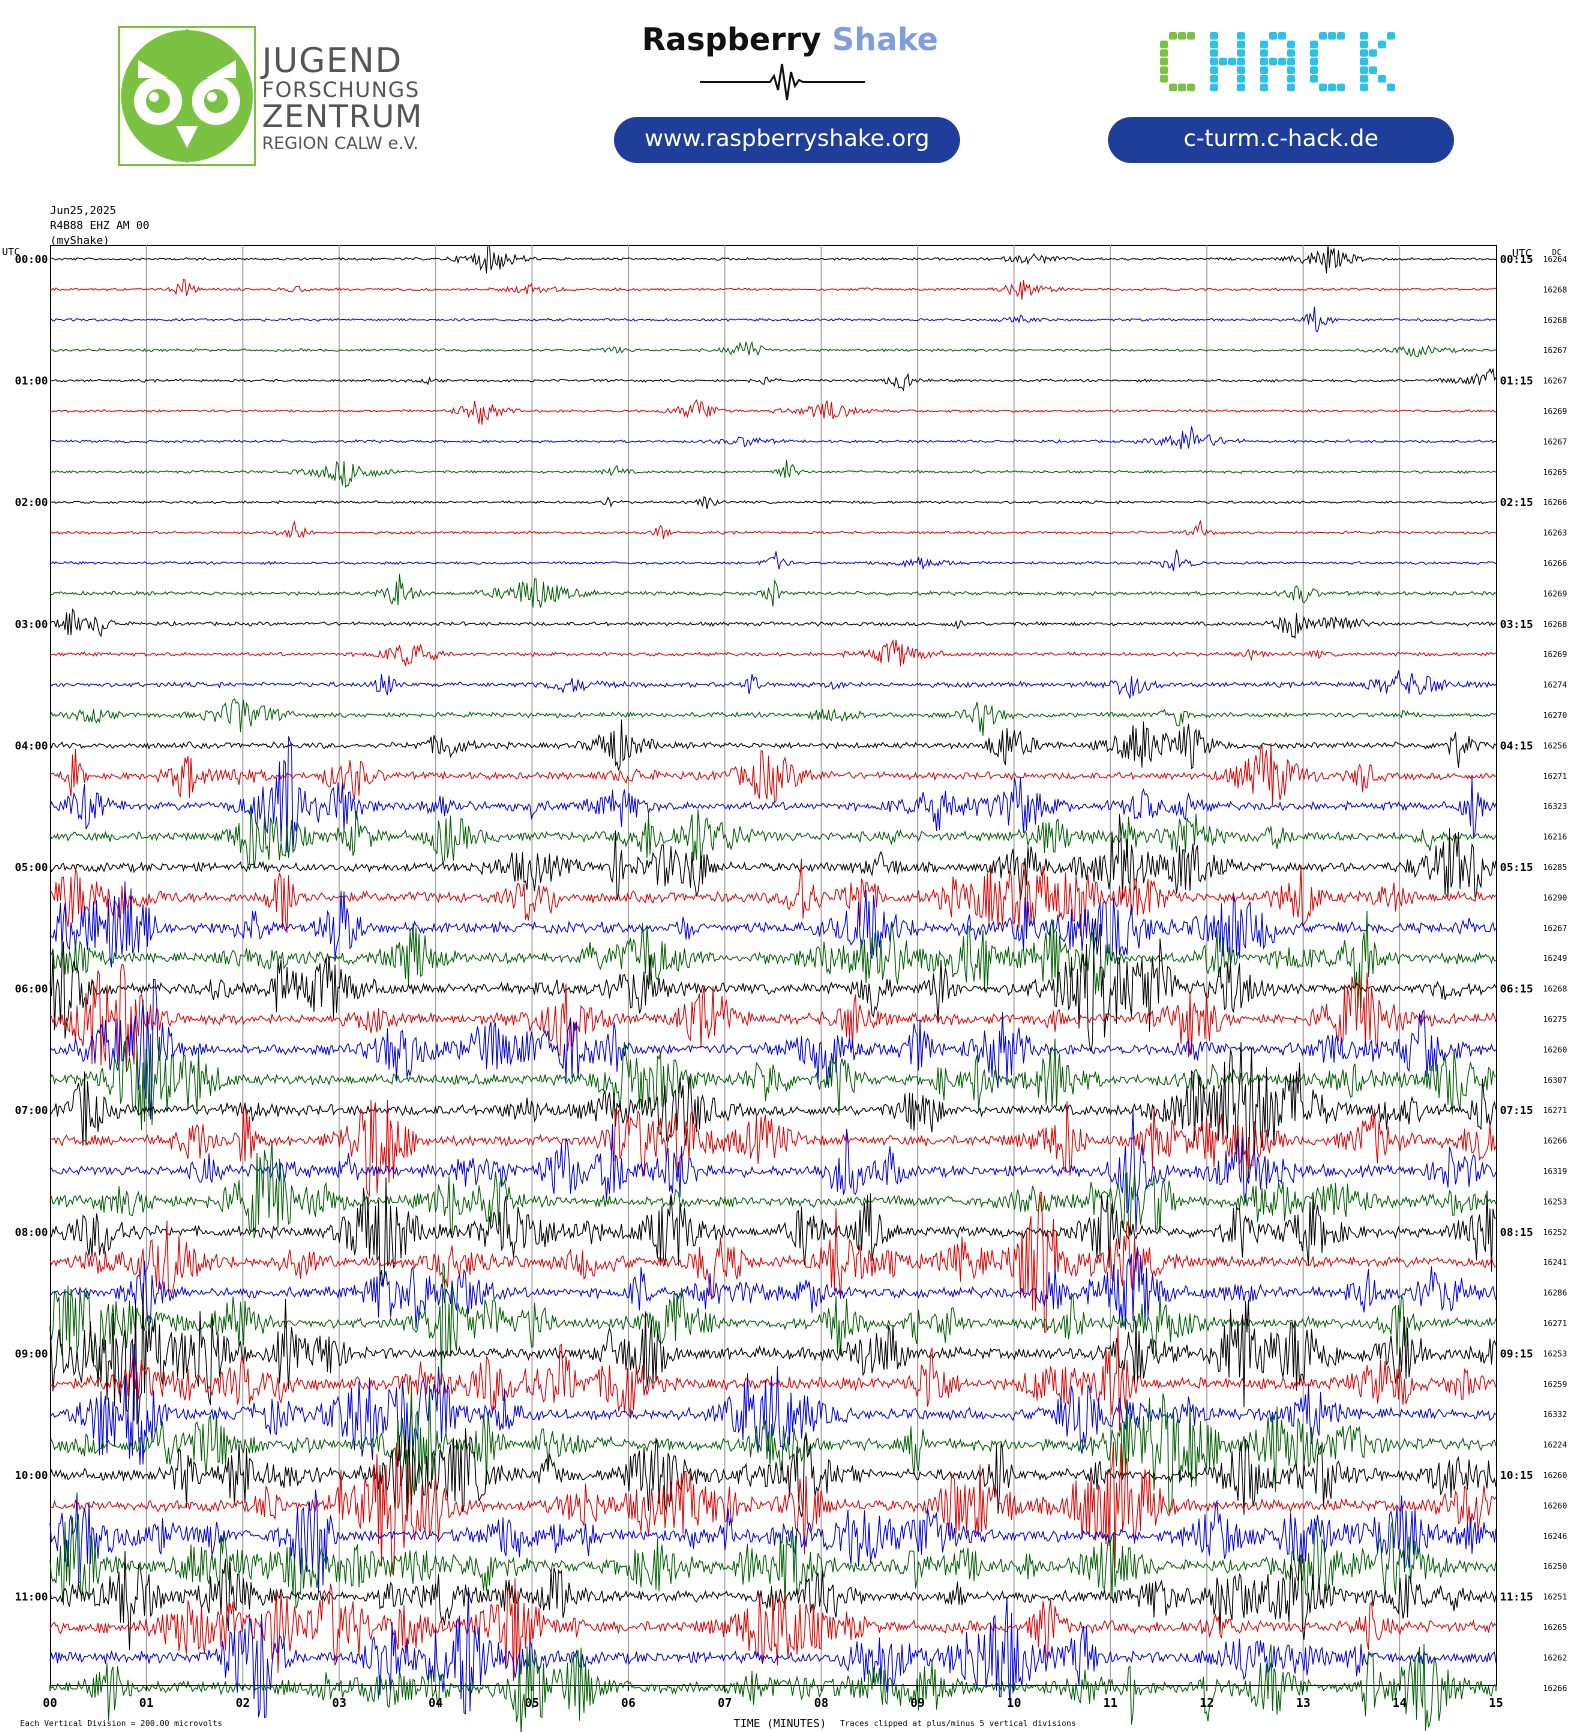 Image resolution: width=1570 pixels, height=1732 pixels. I want to click on hour-label-left: 08:00, so click(31, 1232).